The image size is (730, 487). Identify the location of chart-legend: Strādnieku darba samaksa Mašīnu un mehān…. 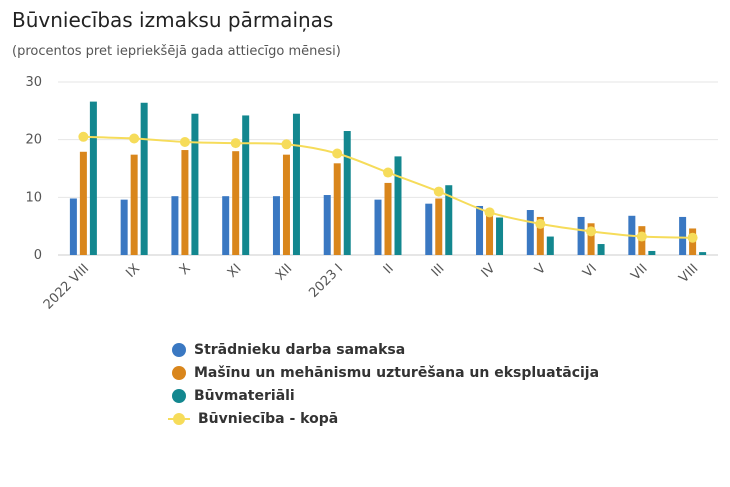
(383, 384).